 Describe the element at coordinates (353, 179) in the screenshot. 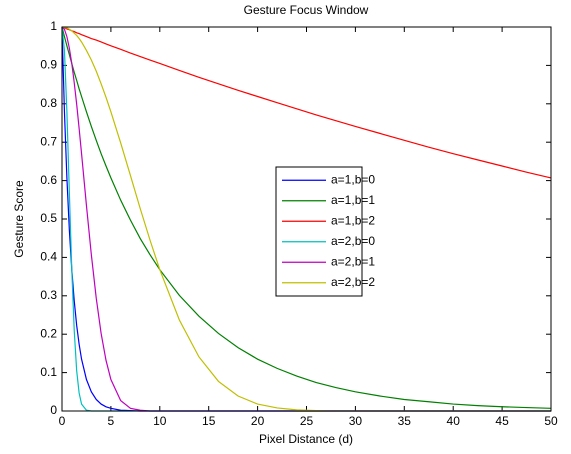

I see `legend-label: a=1,b=0` at that location.